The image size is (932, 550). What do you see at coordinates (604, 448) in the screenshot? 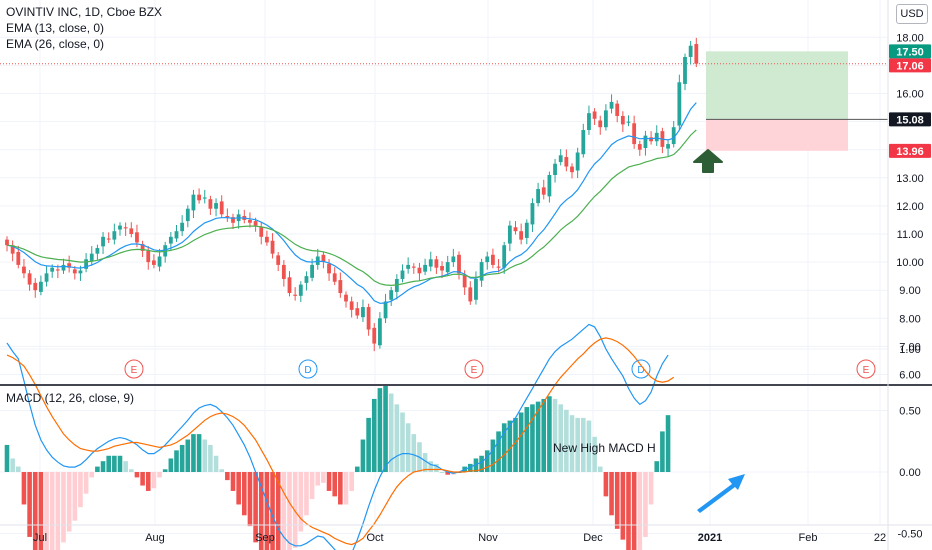
I see `macd-annotation: New High MACD H` at bounding box center [604, 448].